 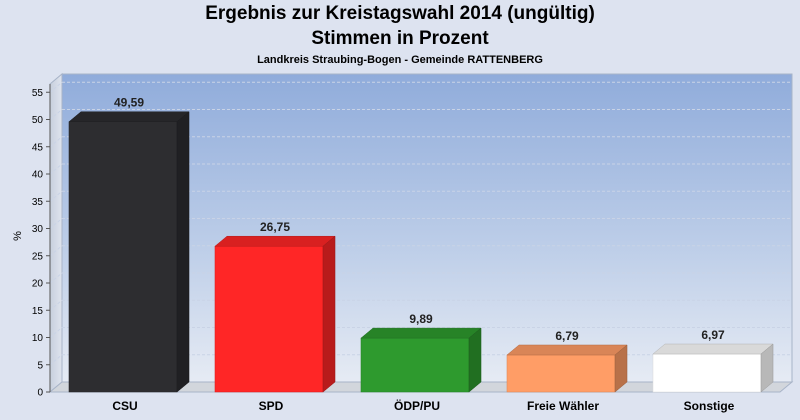 What do you see at coordinates (709, 406) in the screenshot?
I see `x-tick-label: Sonstige` at bounding box center [709, 406].